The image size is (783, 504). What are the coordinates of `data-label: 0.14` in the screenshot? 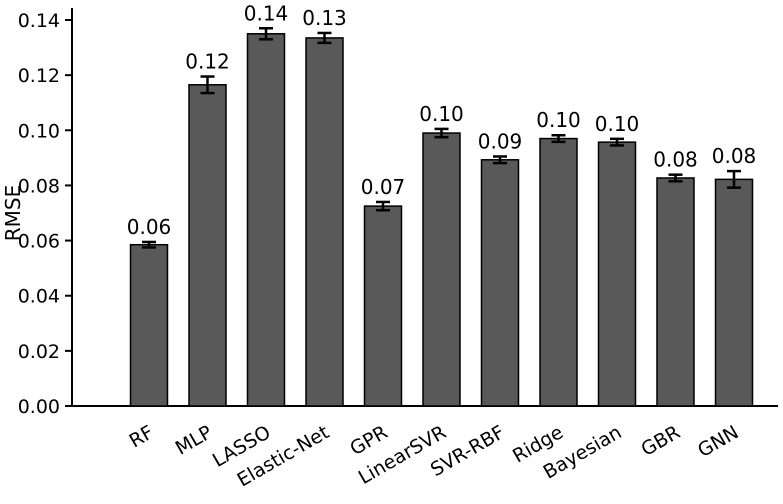 It's located at (266, 13).